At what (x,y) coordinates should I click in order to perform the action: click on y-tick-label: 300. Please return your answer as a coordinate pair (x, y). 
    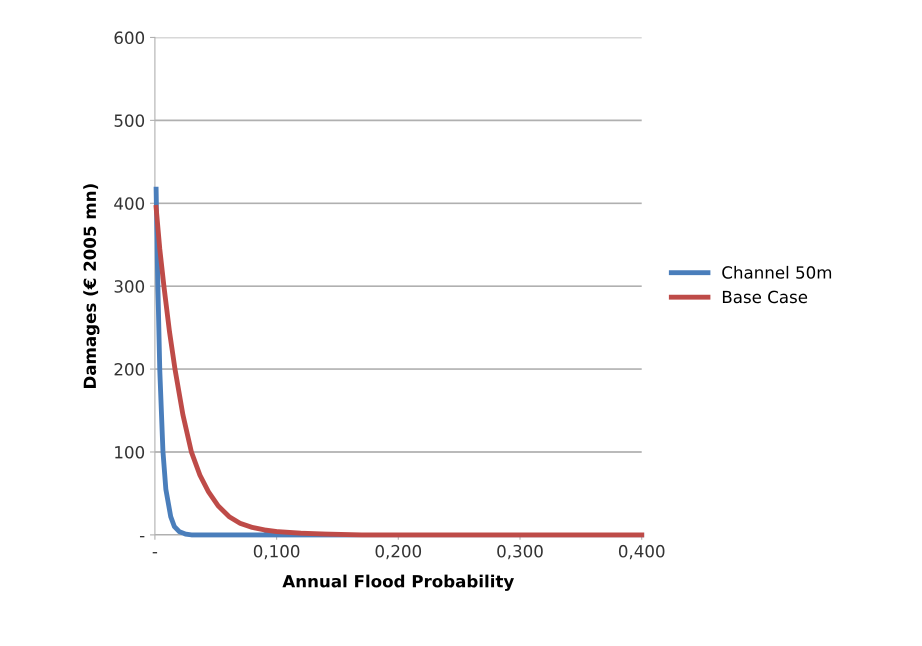
    Looking at the image, I should click on (129, 286).